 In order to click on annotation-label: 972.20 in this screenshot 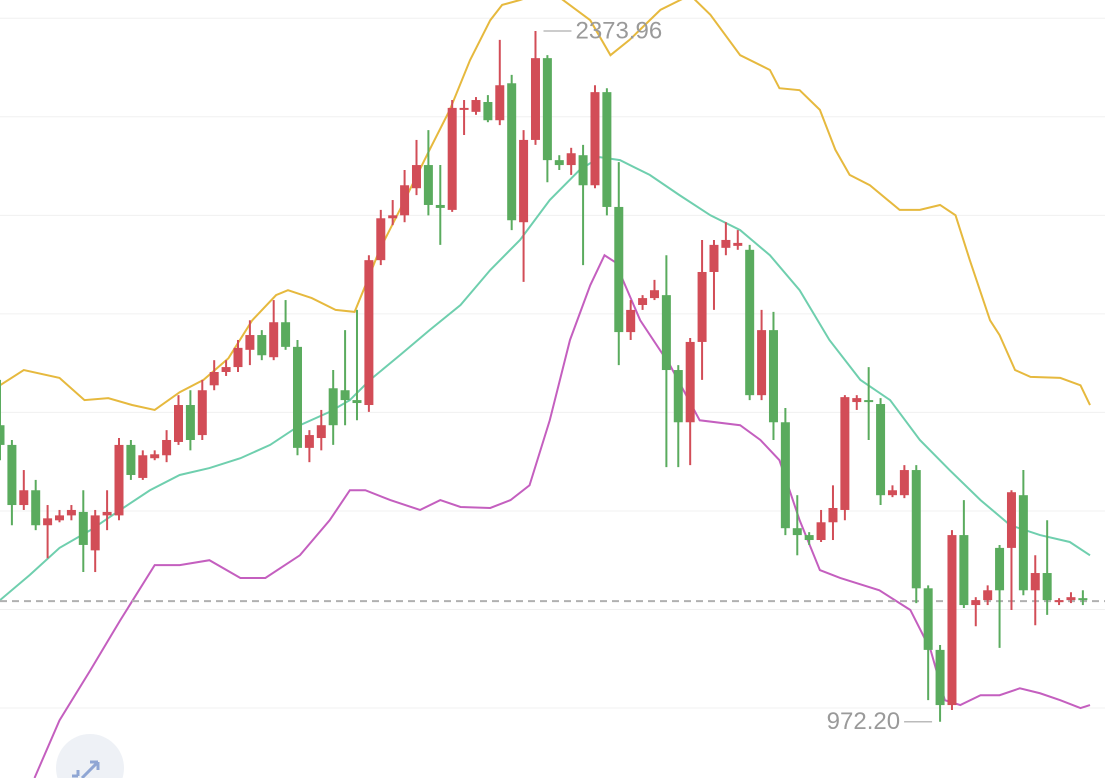, I will do `click(863, 721)`.